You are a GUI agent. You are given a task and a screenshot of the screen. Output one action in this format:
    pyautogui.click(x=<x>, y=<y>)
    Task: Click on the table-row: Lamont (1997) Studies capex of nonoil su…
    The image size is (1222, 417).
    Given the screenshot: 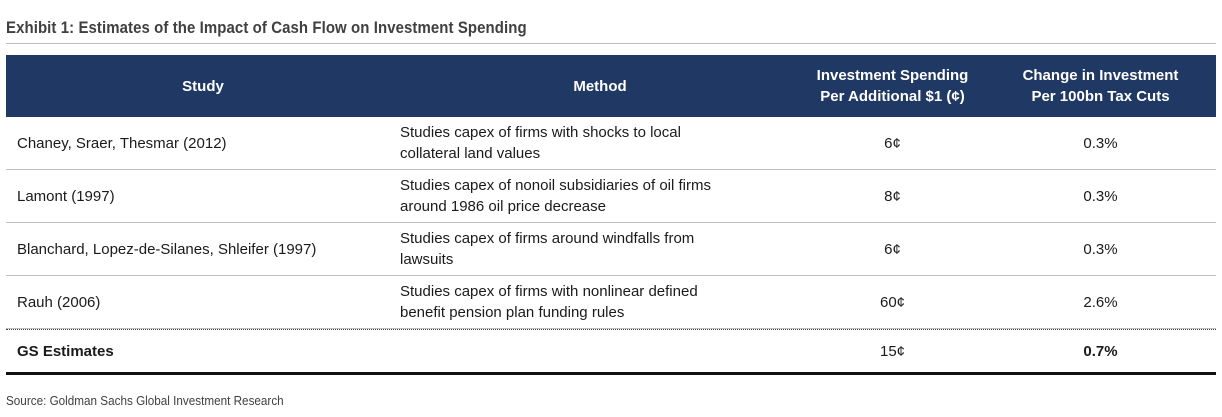 What is the action you would take?
    pyautogui.click(x=611, y=196)
    